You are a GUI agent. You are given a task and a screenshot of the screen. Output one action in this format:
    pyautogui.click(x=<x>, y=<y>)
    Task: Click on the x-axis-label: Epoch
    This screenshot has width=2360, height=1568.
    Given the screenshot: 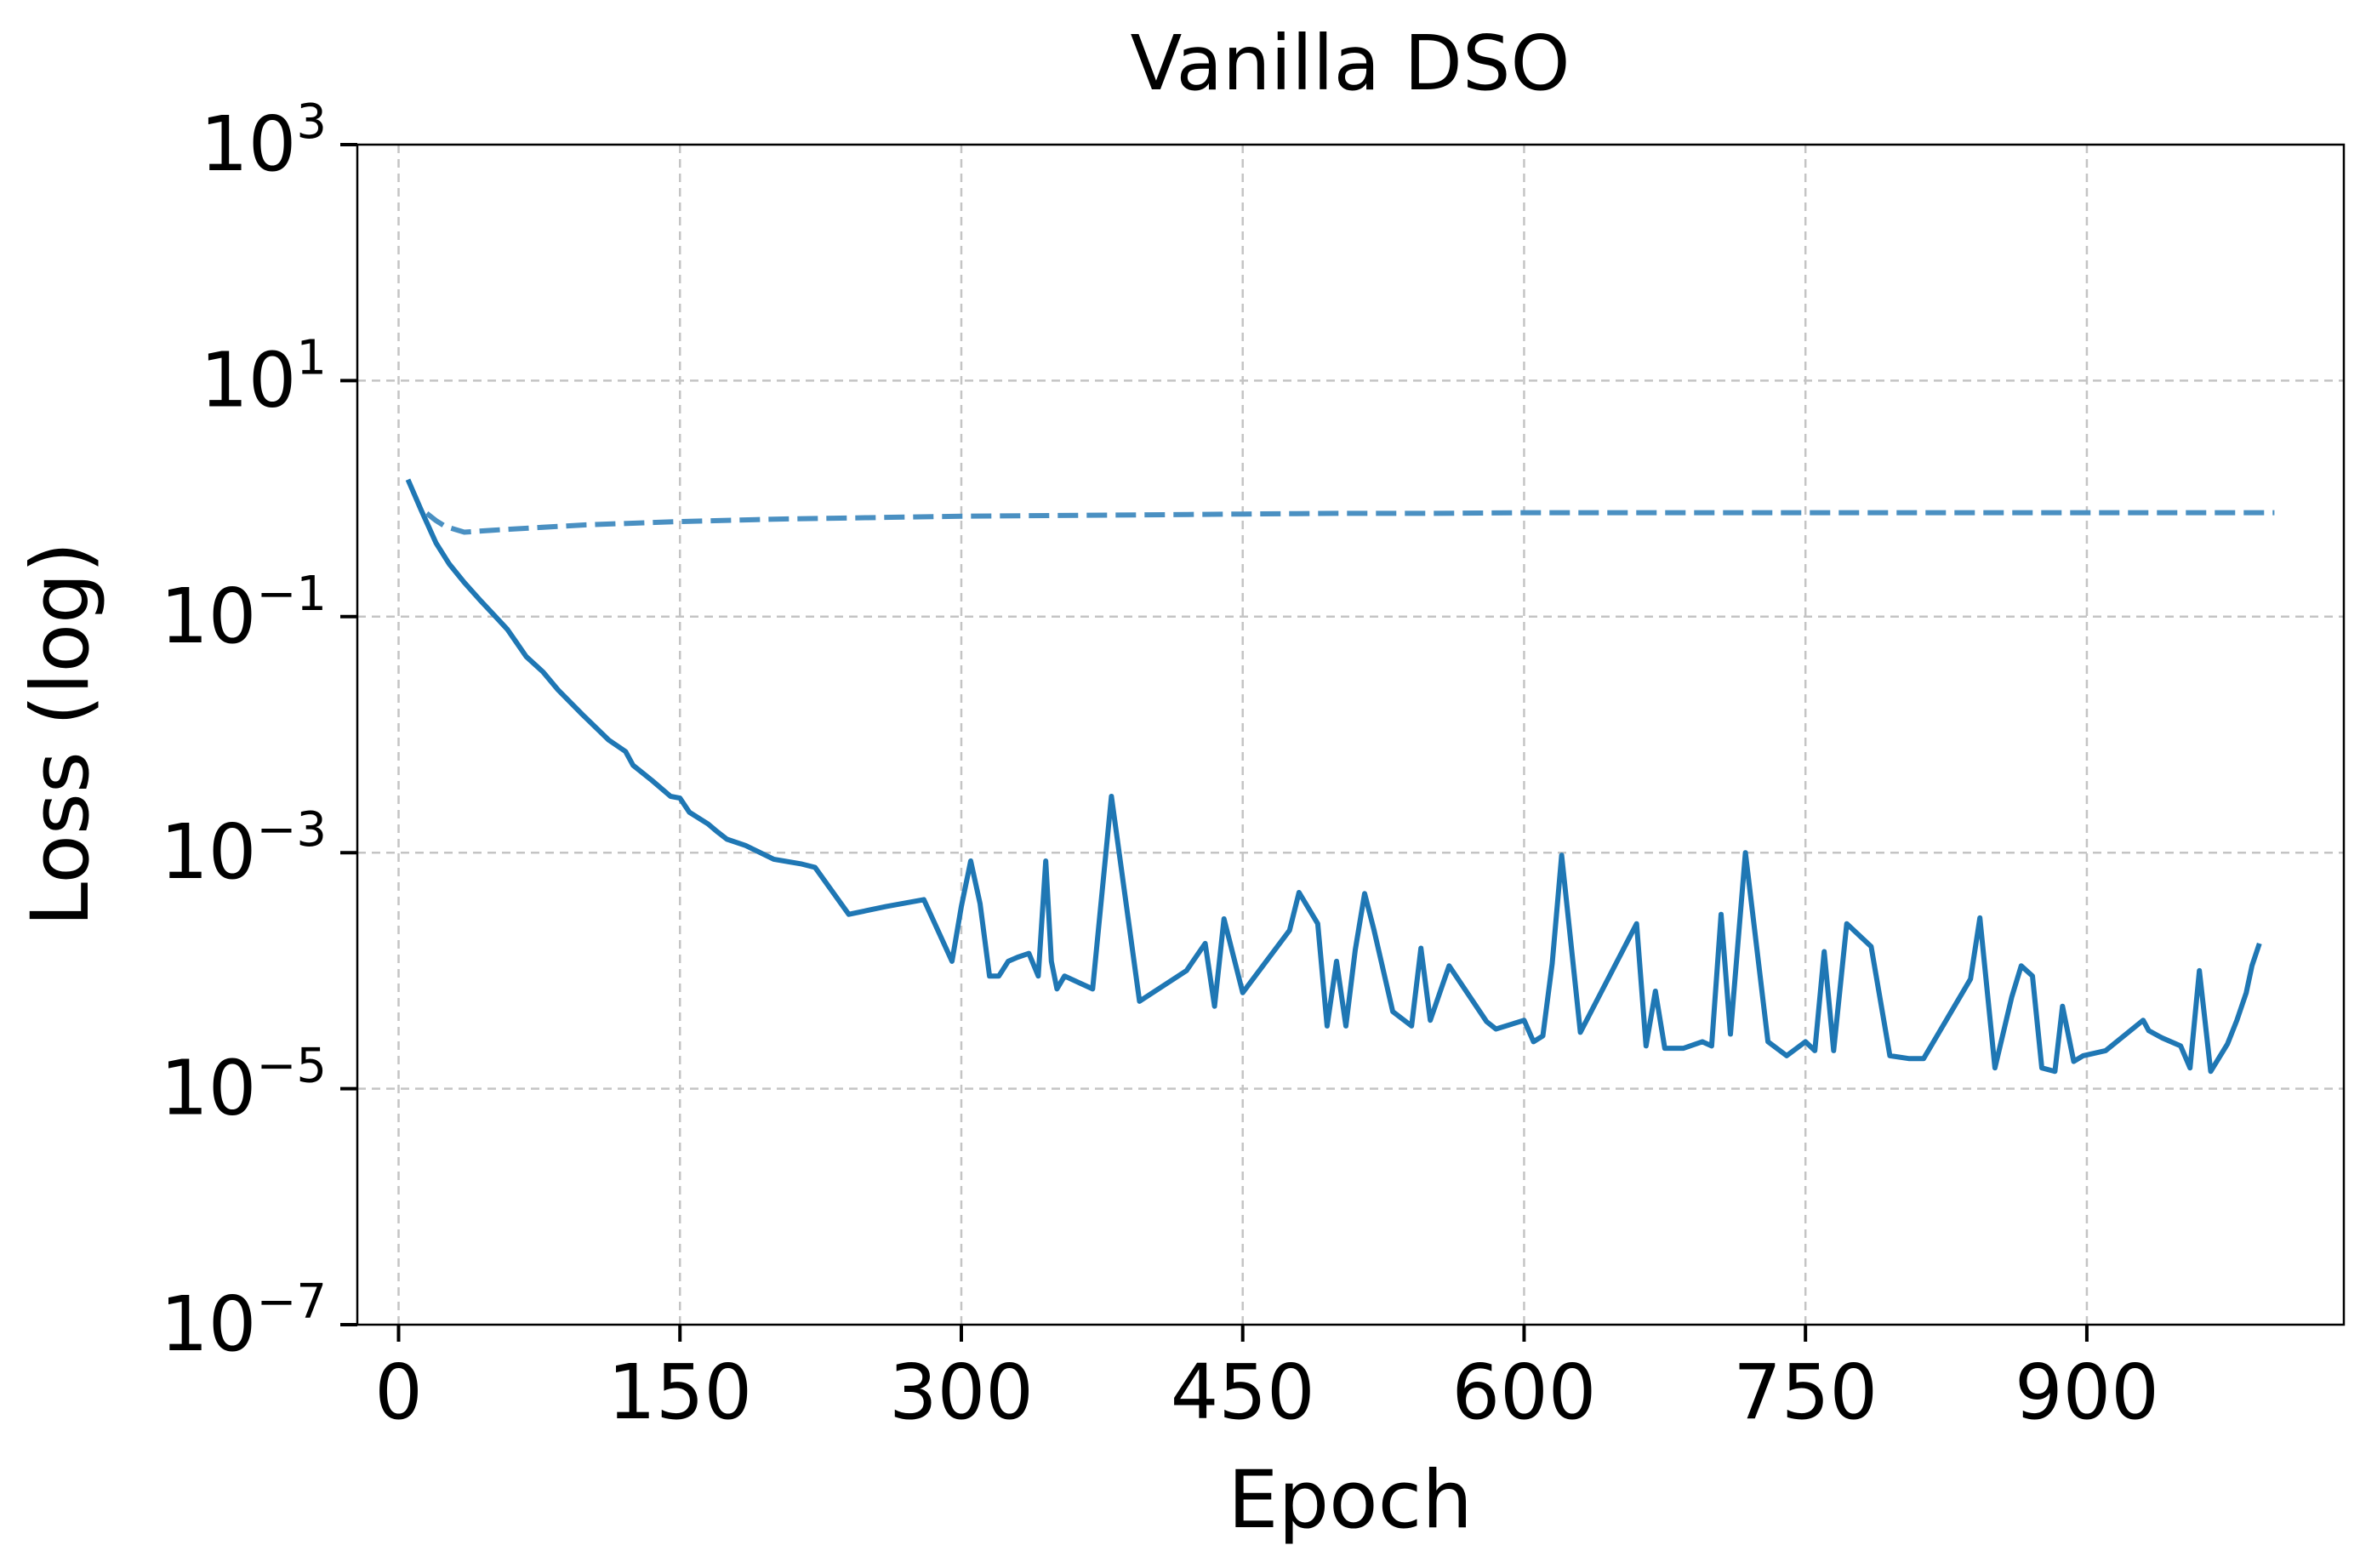 What is the action you would take?
    pyautogui.click(x=1350, y=1500)
    